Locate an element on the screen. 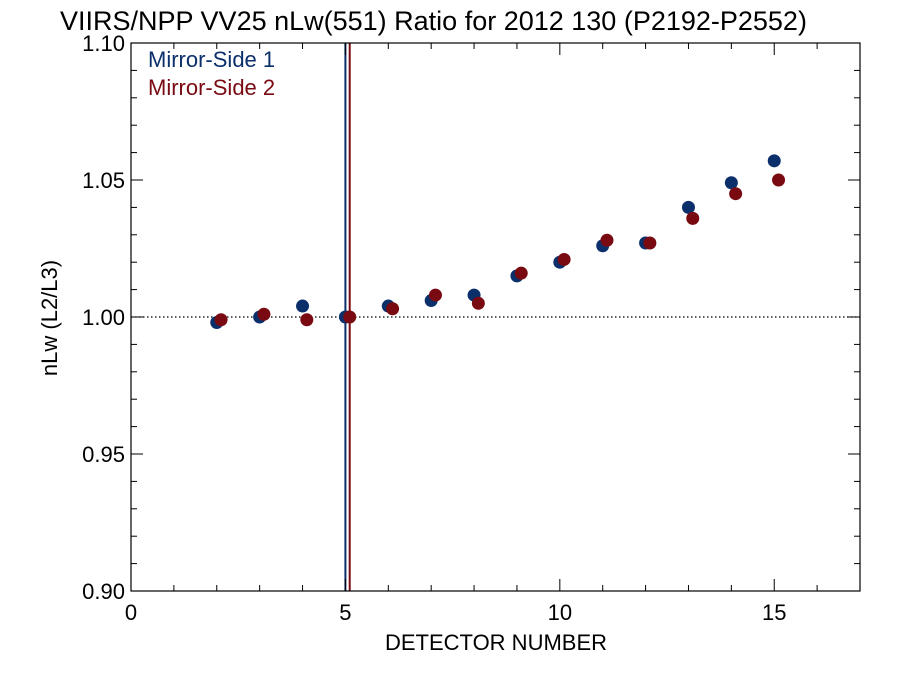  y-tick-label: 1.05 is located at coordinates (103, 180).